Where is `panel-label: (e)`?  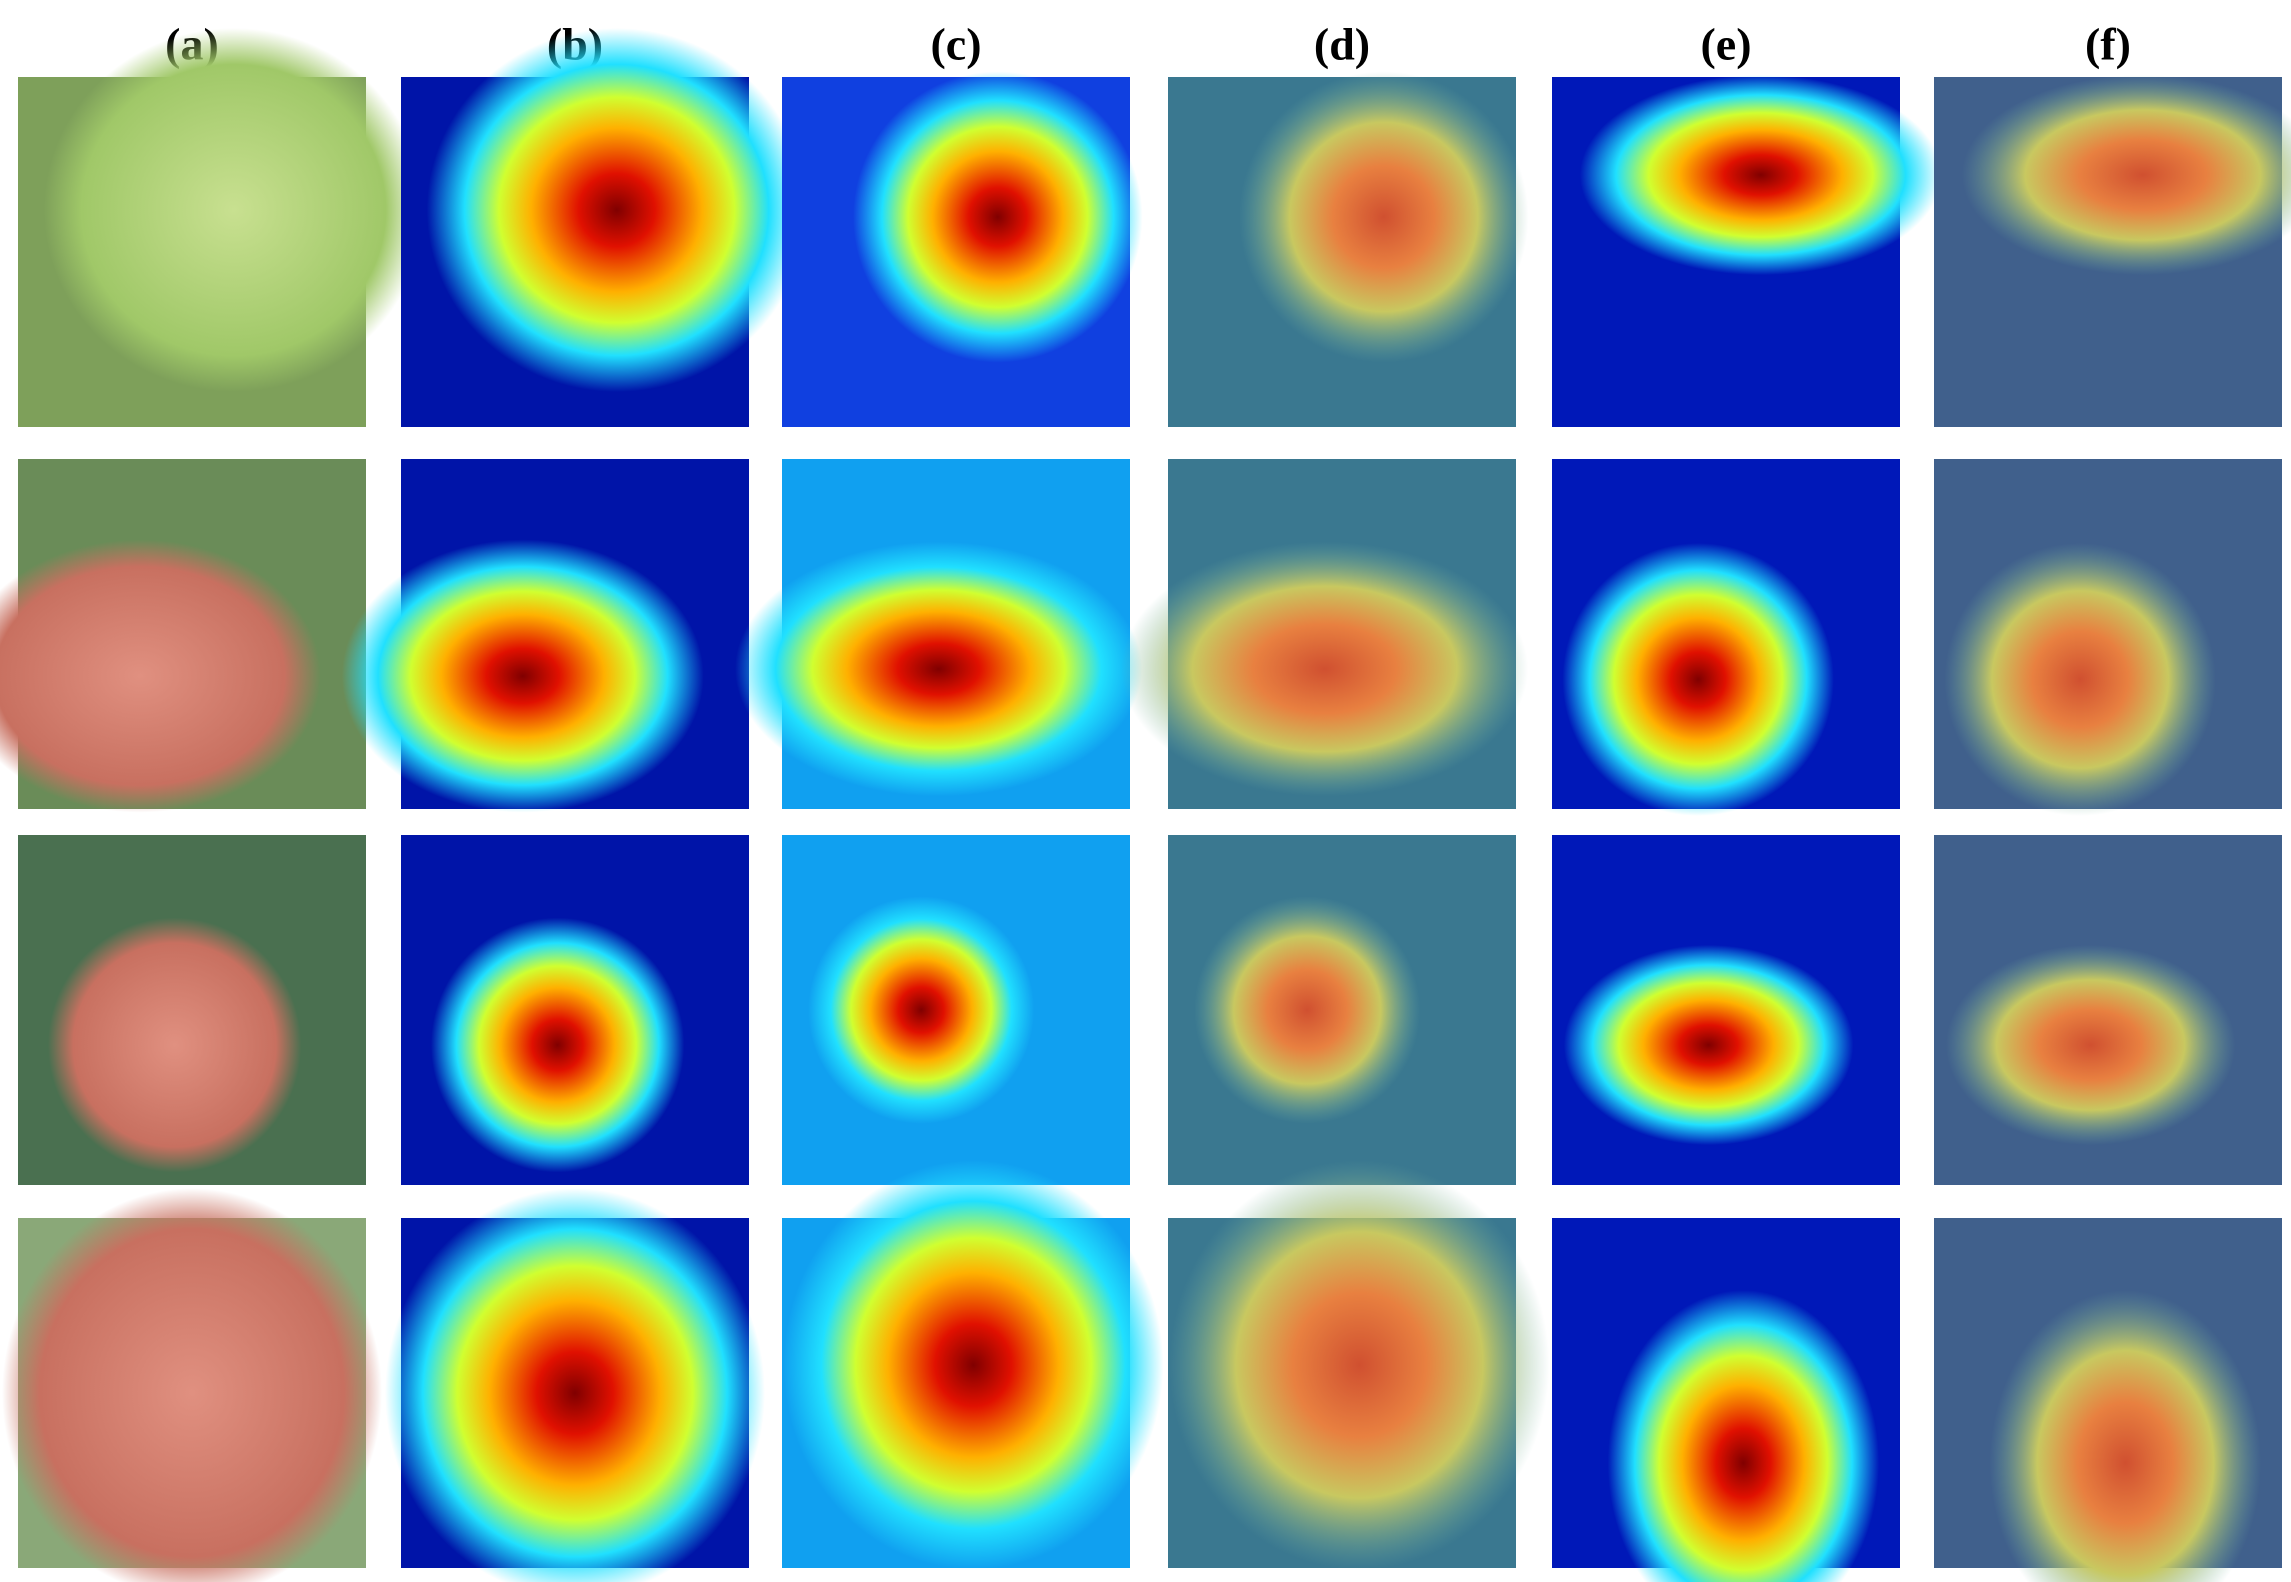
panel-label: (e) is located at coordinates (1725, 44).